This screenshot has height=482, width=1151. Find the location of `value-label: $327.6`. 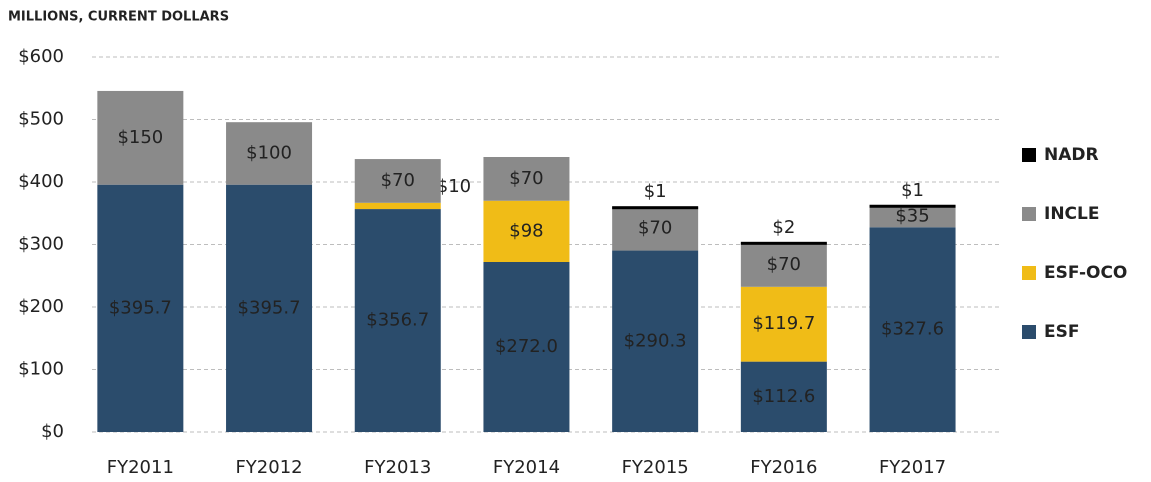

value-label: $327.6 is located at coordinates (912, 329).